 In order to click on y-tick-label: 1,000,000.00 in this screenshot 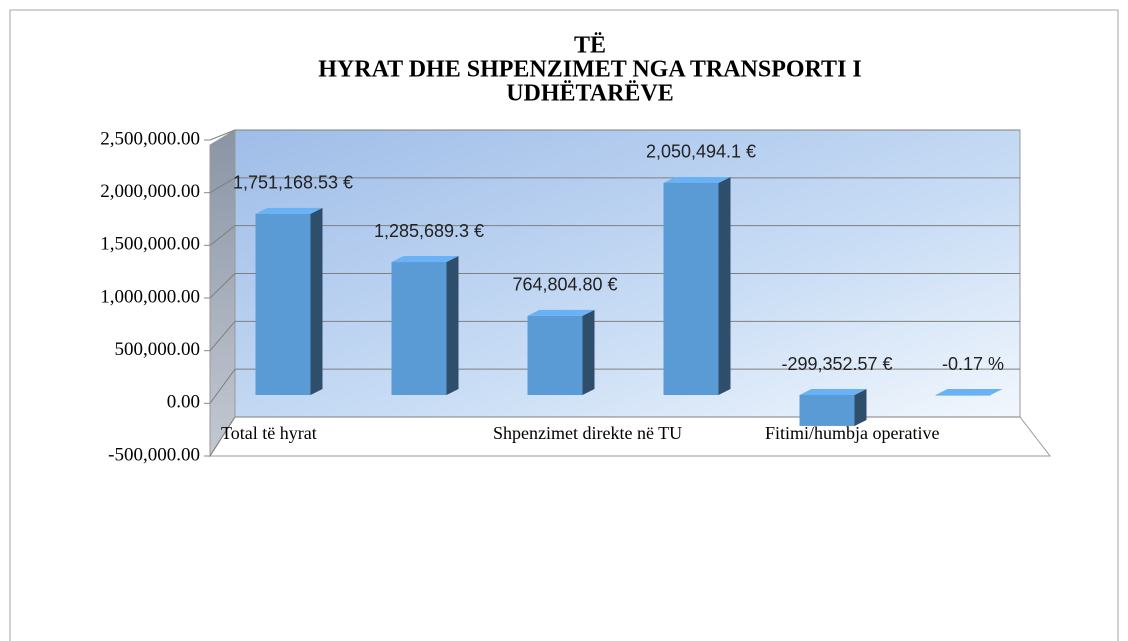, I will do `click(150, 296)`.